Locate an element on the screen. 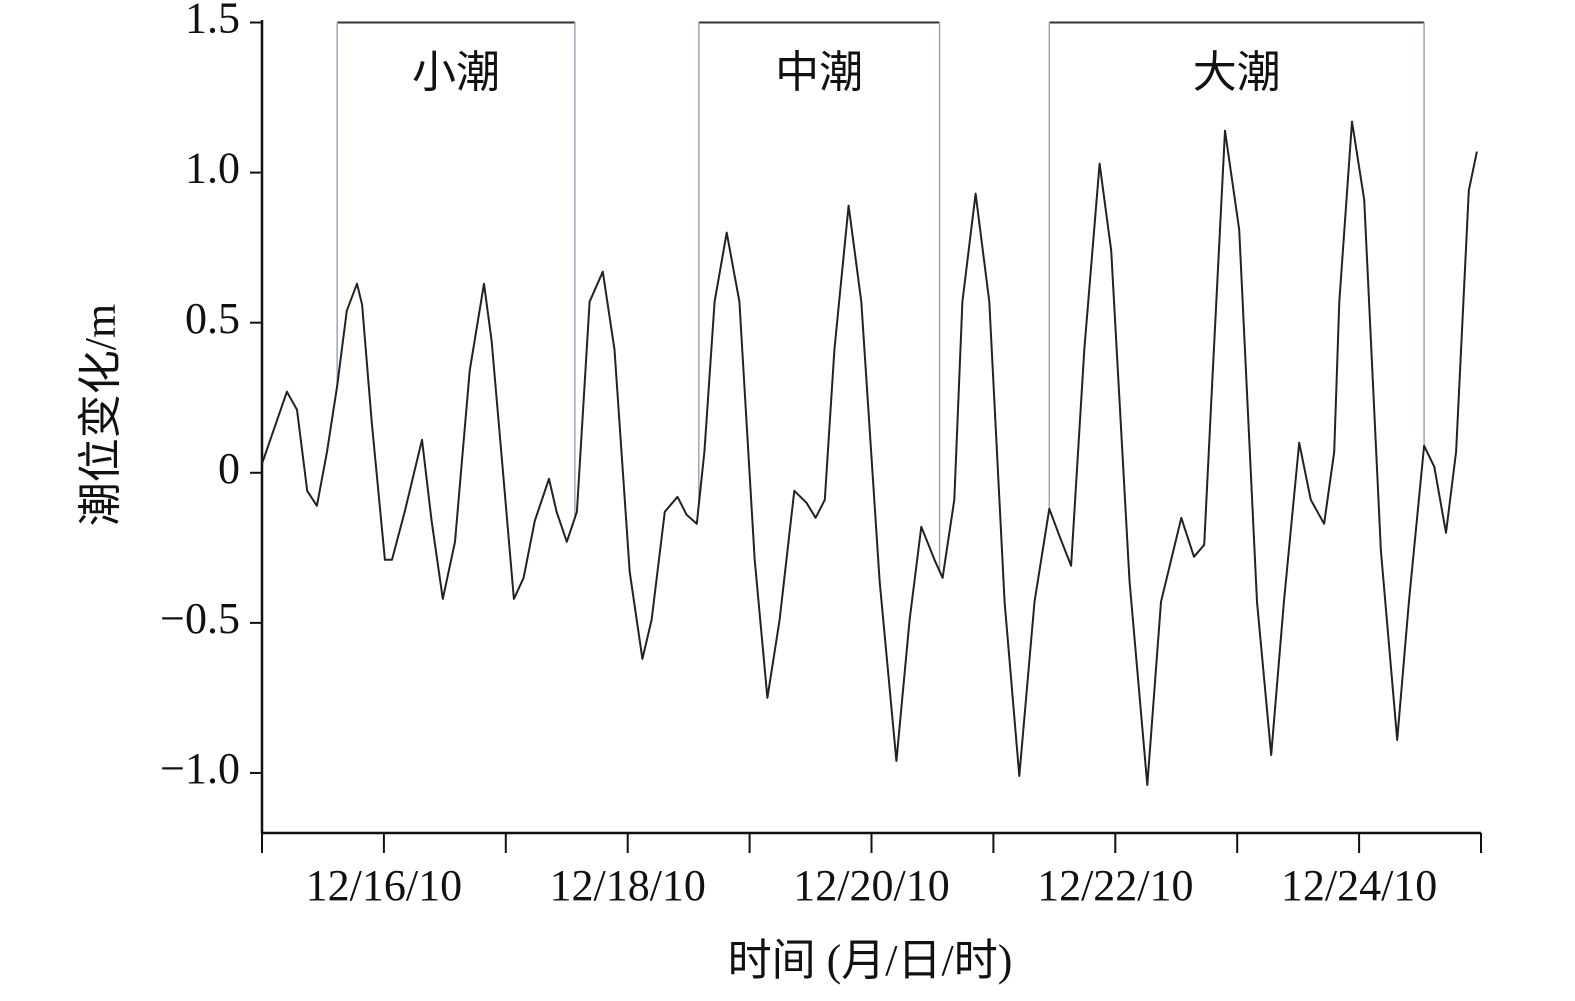 The image size is (1575, 1001). annotation-label: 中潮 is located at coordinates (819, 72).